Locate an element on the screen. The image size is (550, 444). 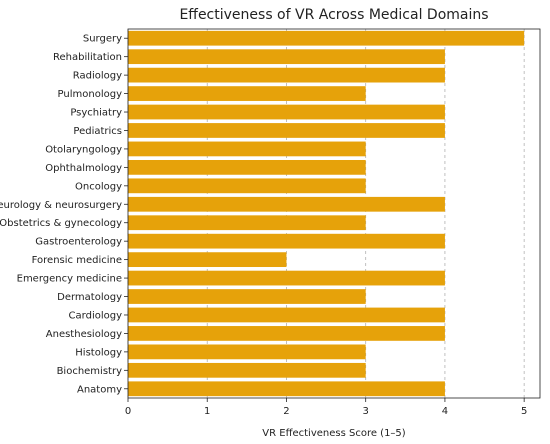
bar-biochemistry is located at coordinates (247, 370).